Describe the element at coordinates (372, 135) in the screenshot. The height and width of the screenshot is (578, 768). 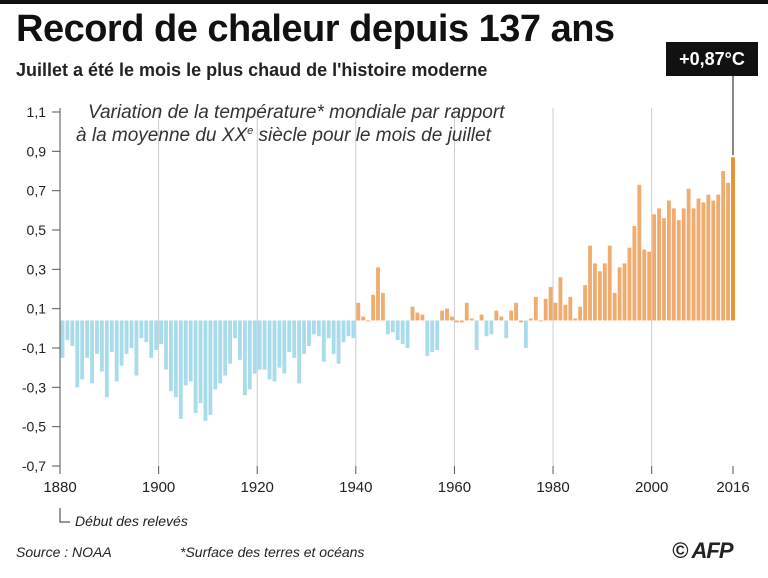
I see `description-suffix: siècle pour le mois de juillet` at that location.